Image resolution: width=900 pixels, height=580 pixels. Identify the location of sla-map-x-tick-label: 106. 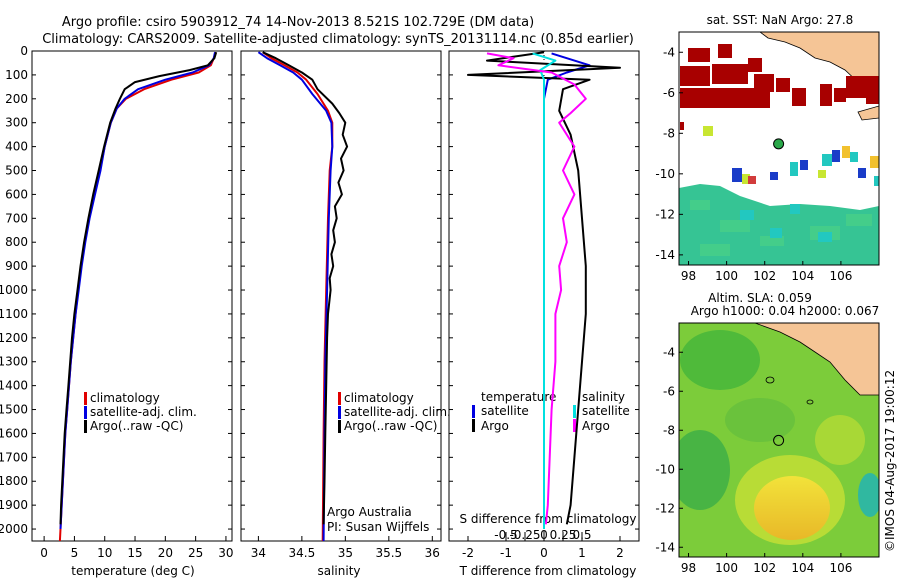
(840, 568).